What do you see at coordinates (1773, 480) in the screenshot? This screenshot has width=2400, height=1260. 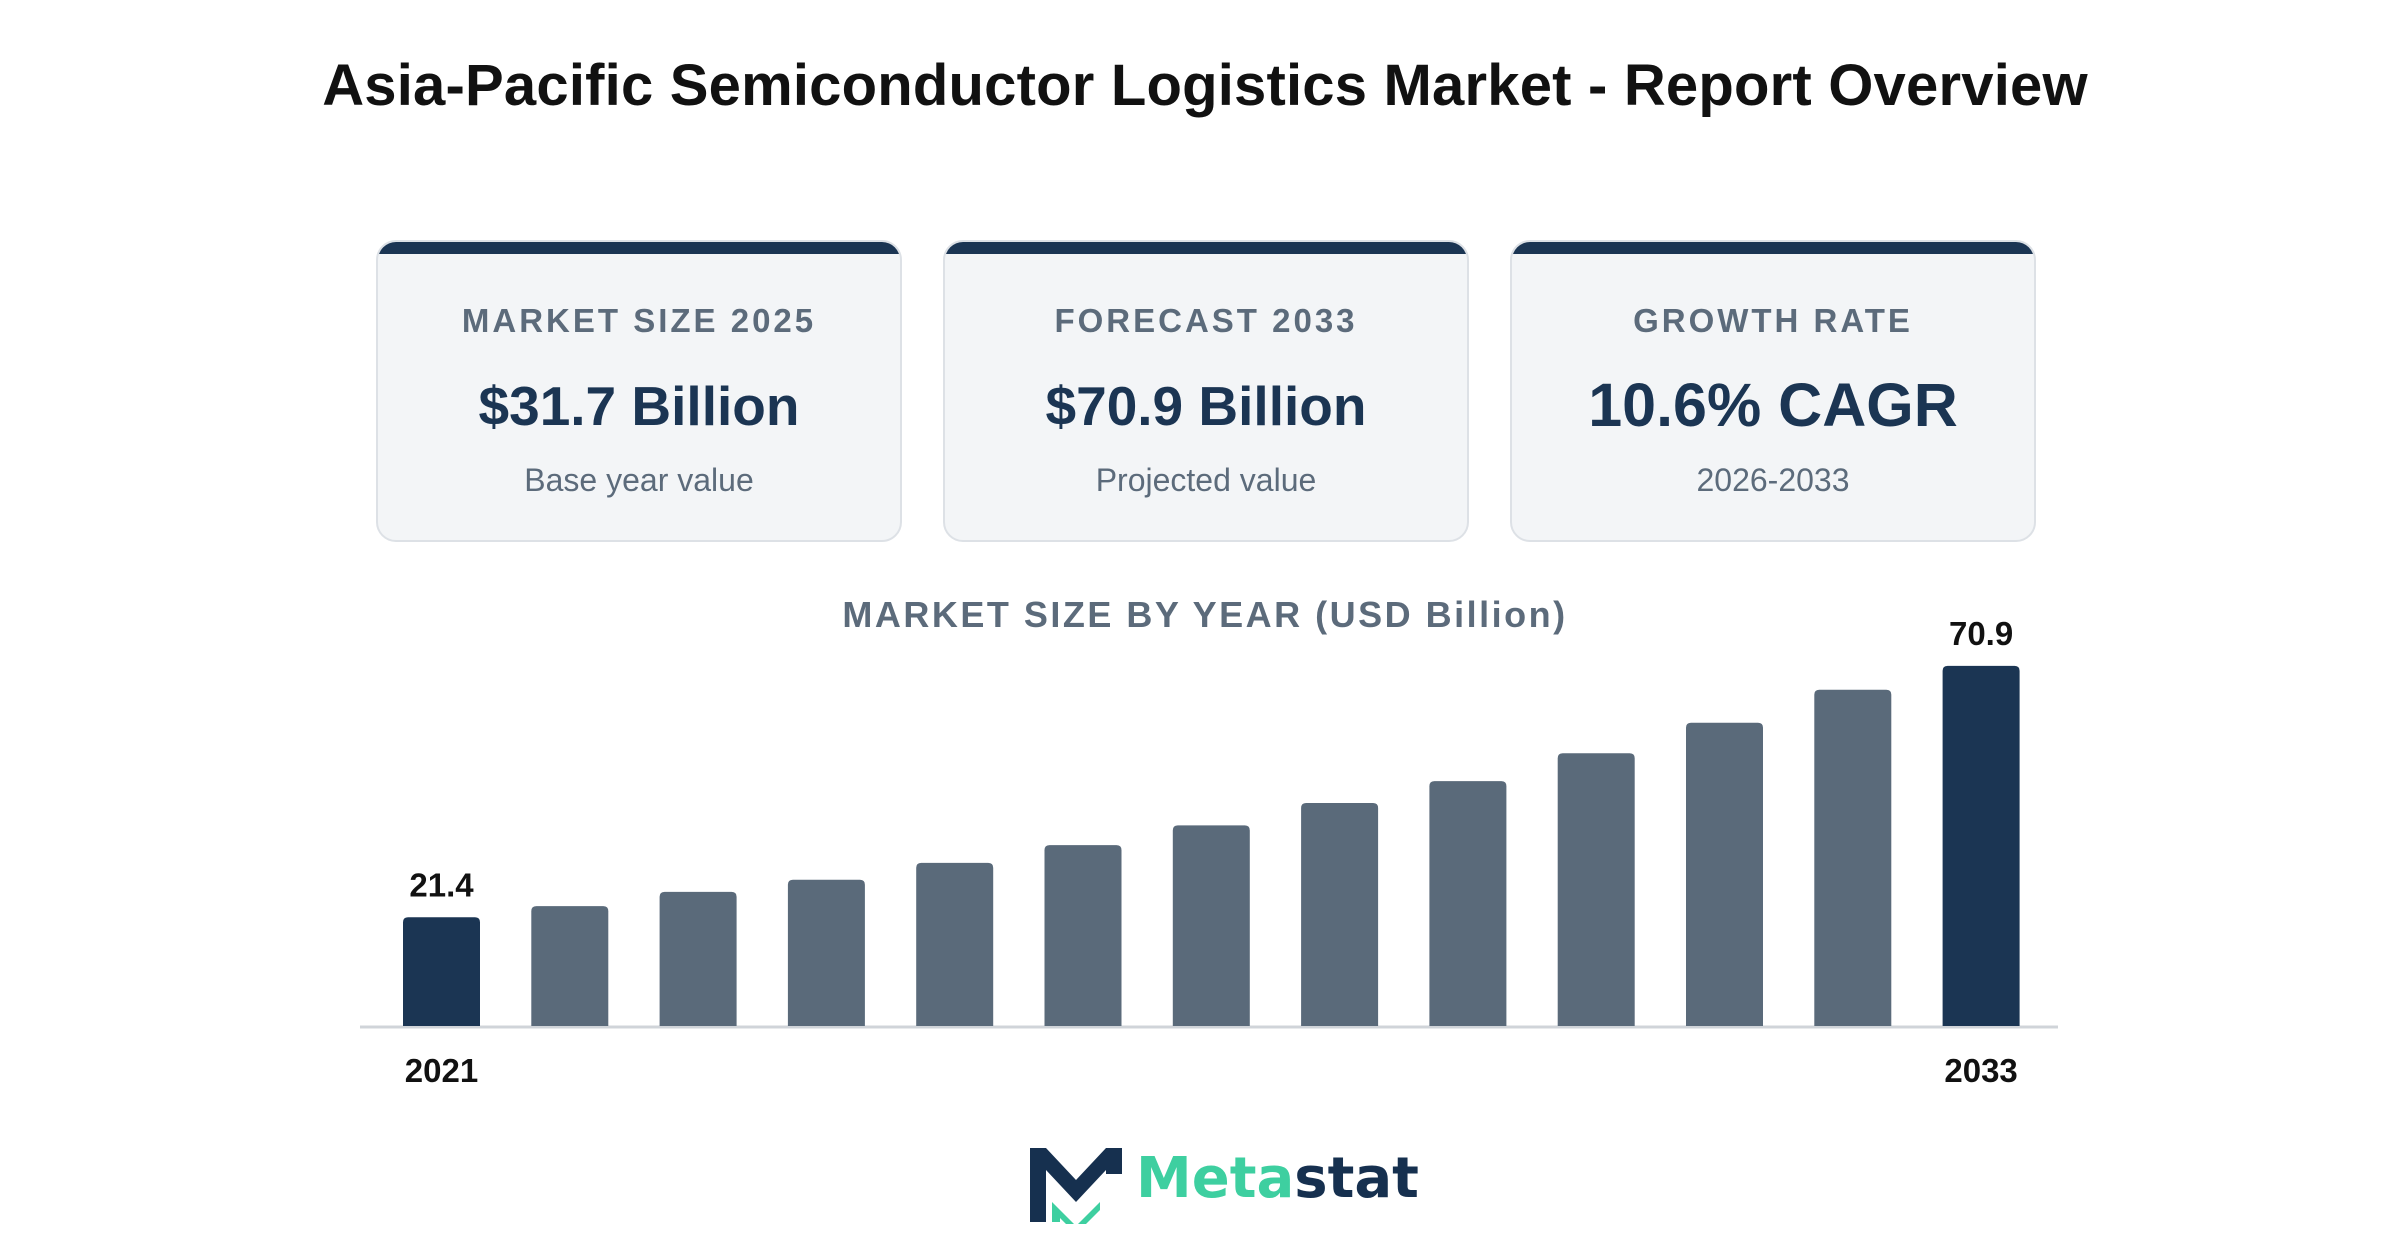 I see `card-subtext: 2026-2033` at bounding box center [1773, 480].